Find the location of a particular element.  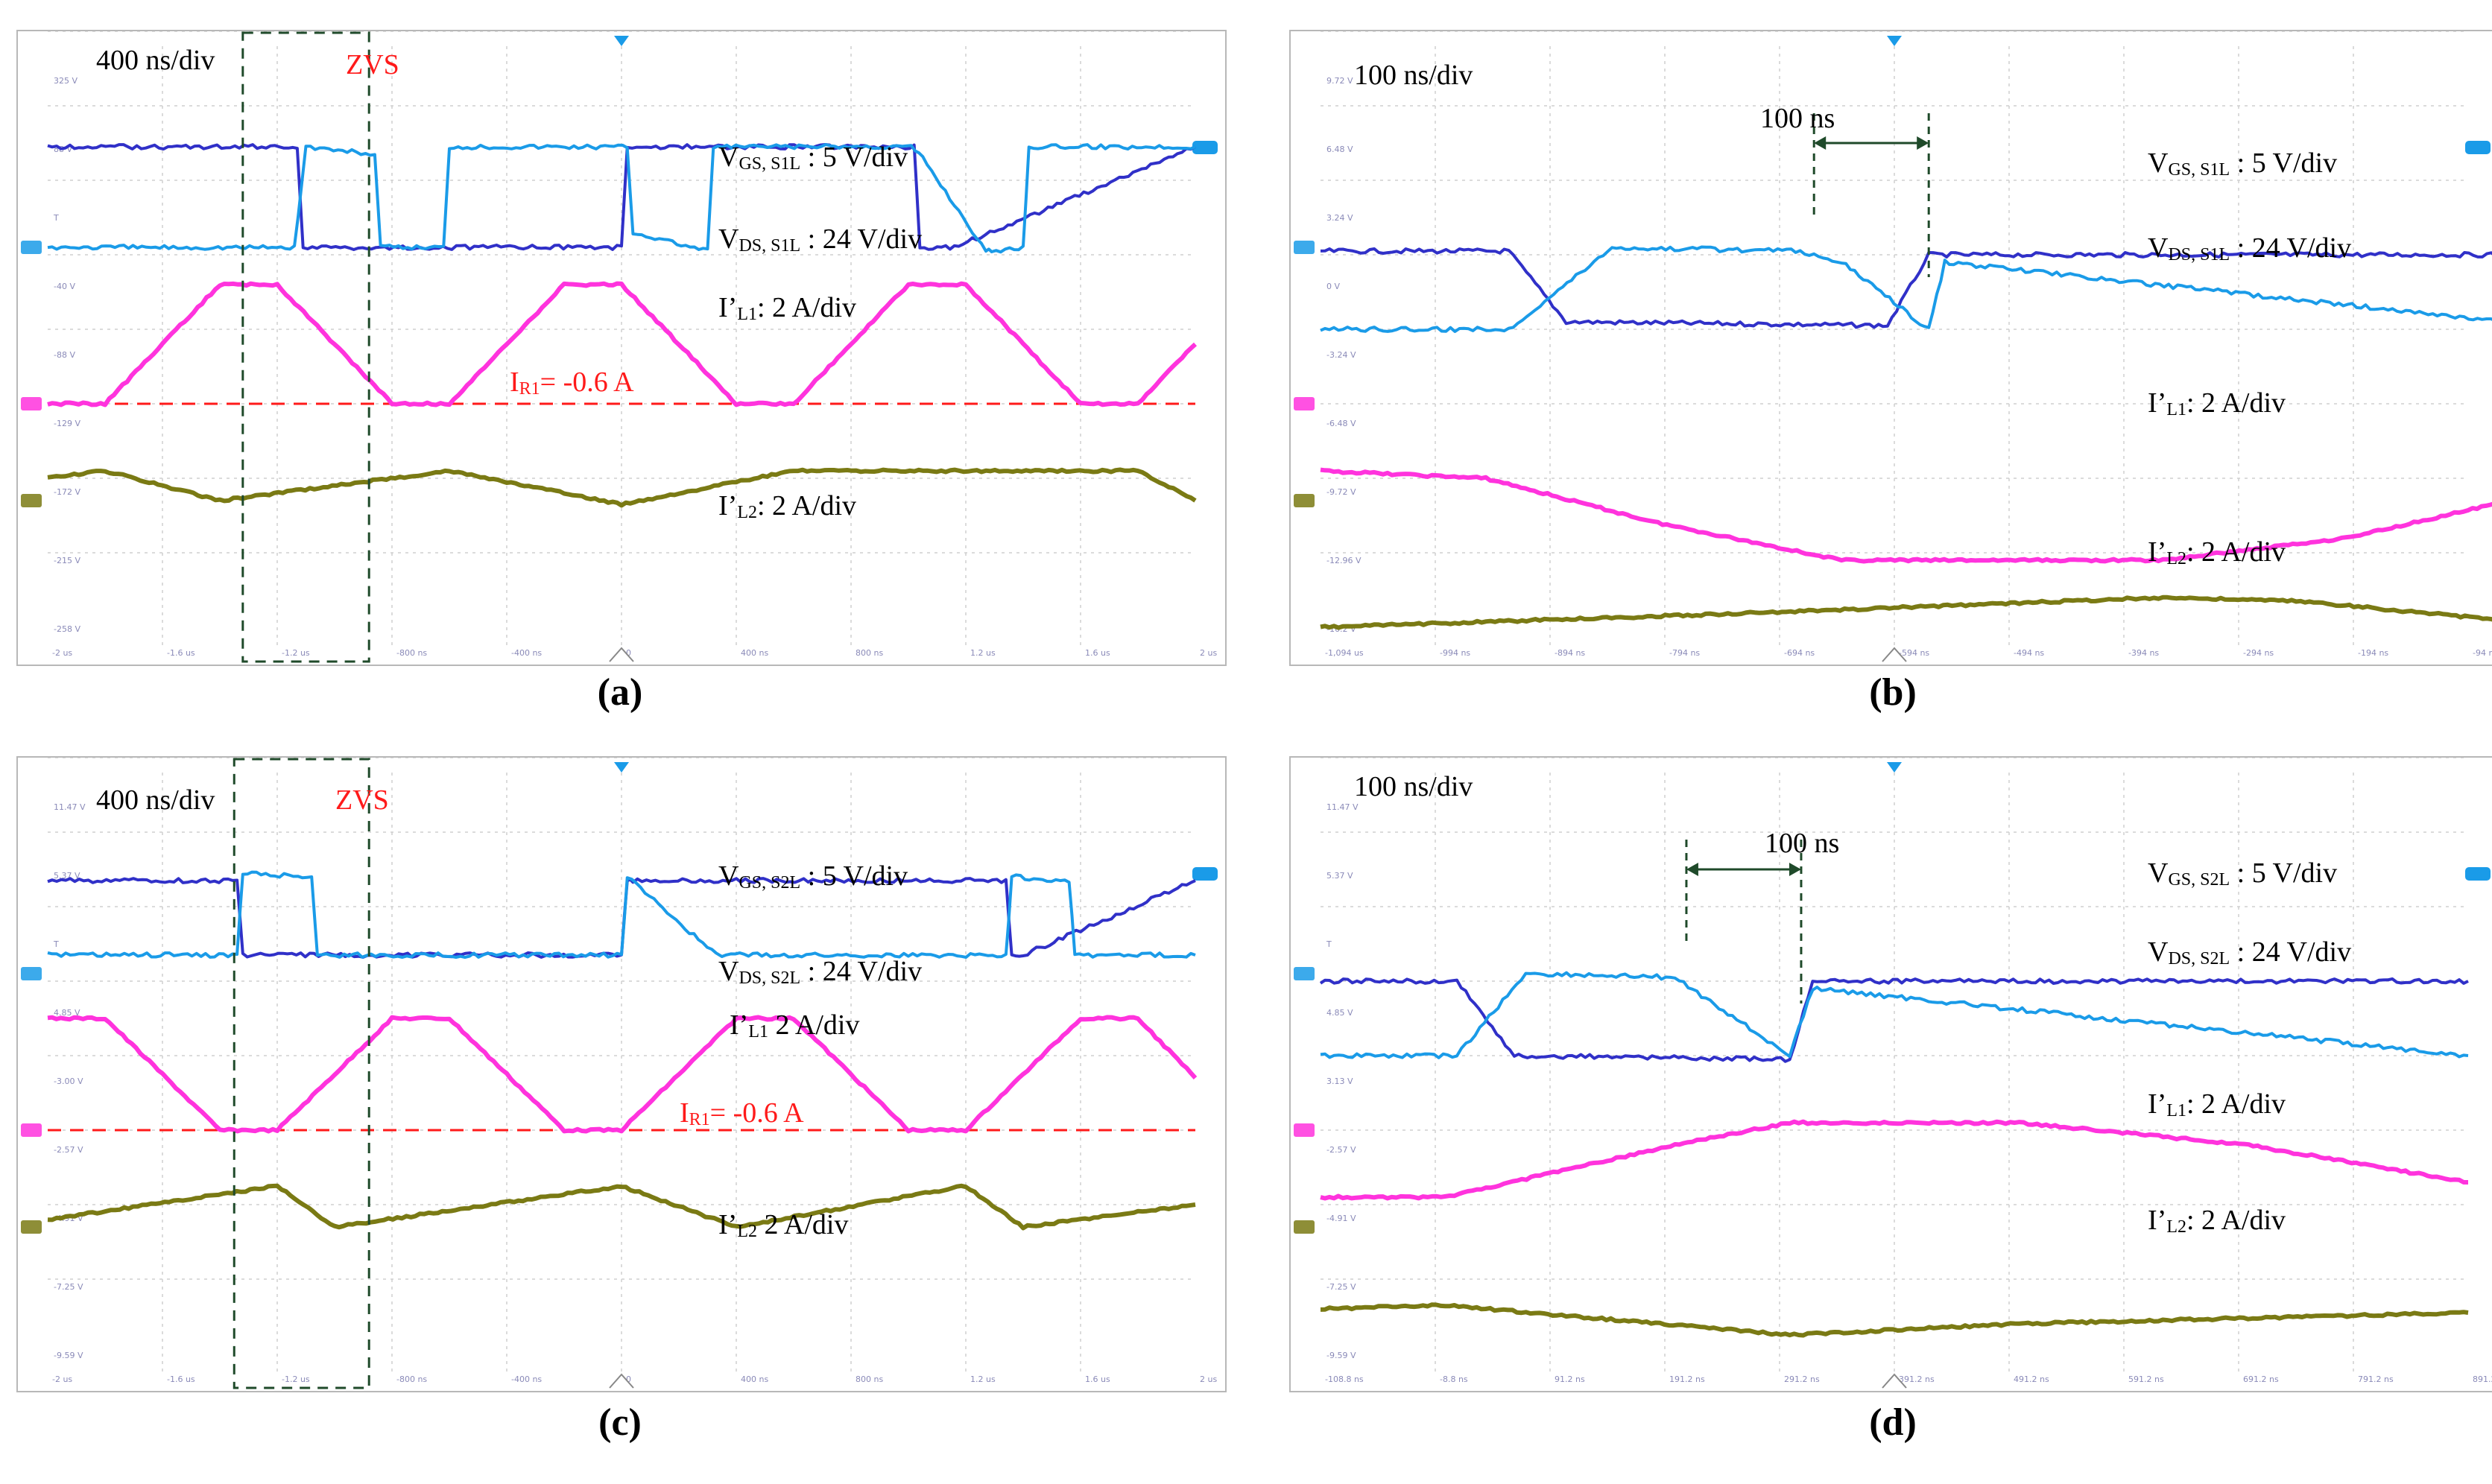

caption-d: (d) is located at coordinates (1893, 1422).